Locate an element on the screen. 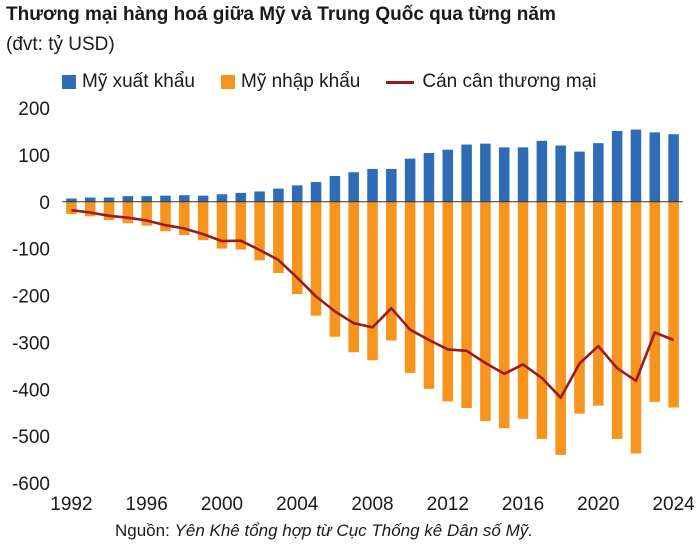  y-tick-label: 0 is located at coordinates (44, 203).